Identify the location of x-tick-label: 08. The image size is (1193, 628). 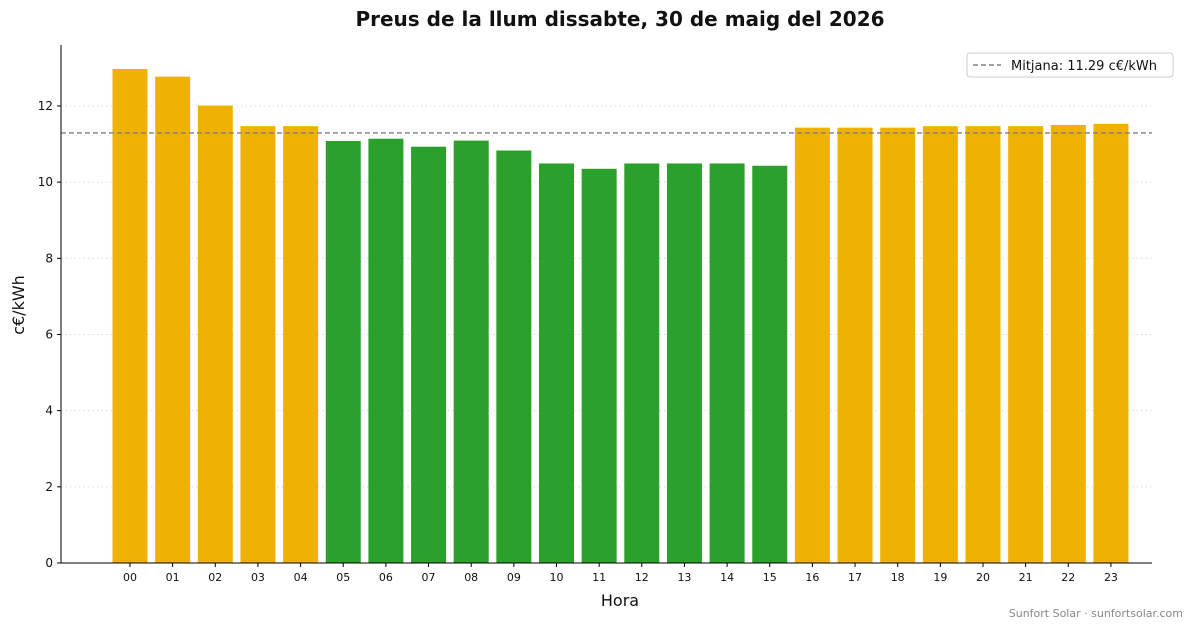
(471, 577).